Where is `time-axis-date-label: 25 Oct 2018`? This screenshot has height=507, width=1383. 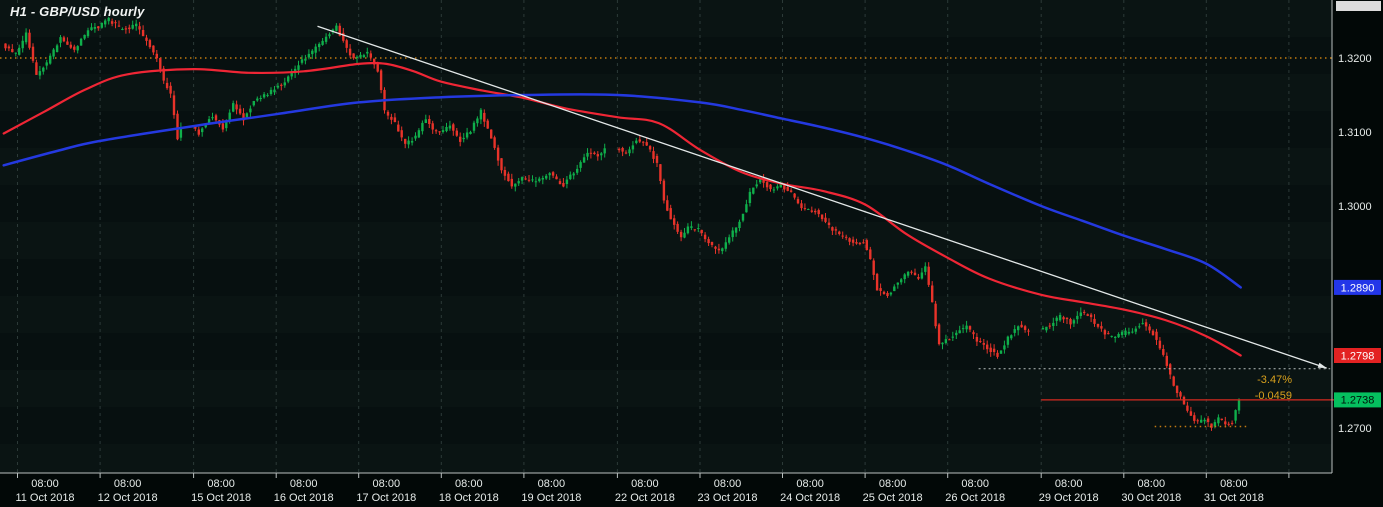 time-axis-date-label: 25 Oct 2018 is located at coordinates (893, 498).